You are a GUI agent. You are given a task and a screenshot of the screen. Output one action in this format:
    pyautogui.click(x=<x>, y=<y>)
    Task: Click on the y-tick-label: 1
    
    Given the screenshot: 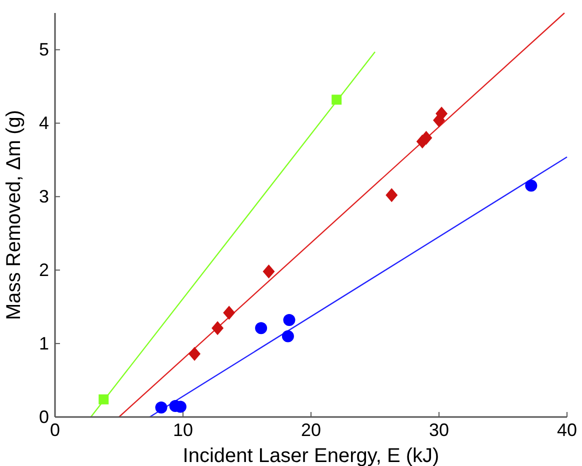 What is the action you would take?
    pyautogui.click(x=43, y=344)
    